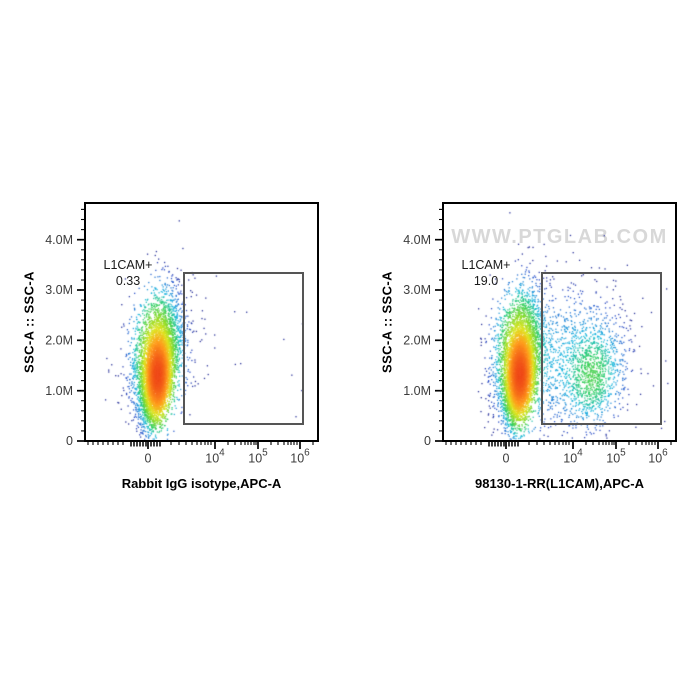 The height and width of the screenshot is (700, 700). What do you see at coordinates (427, 441) in the screenshot?
I see `y-tick-label: 0` at bounding box center [427, 441].